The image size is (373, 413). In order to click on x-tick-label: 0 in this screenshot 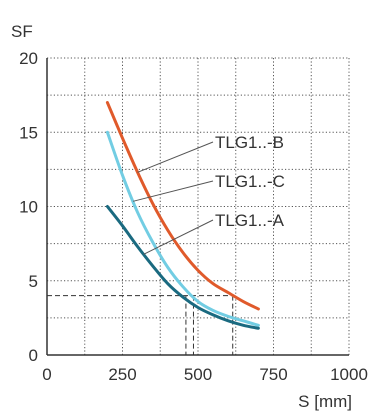, I will do `click(46, 374)`.